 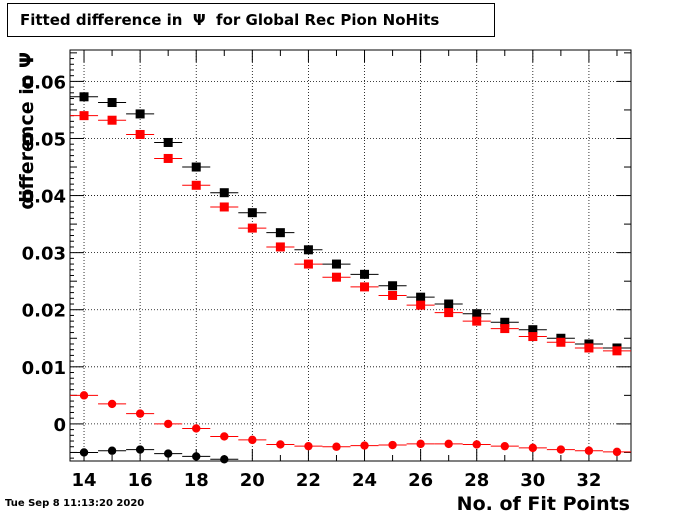 I want to click on y-tick-label: 0.02, so click(x=44, y=311).